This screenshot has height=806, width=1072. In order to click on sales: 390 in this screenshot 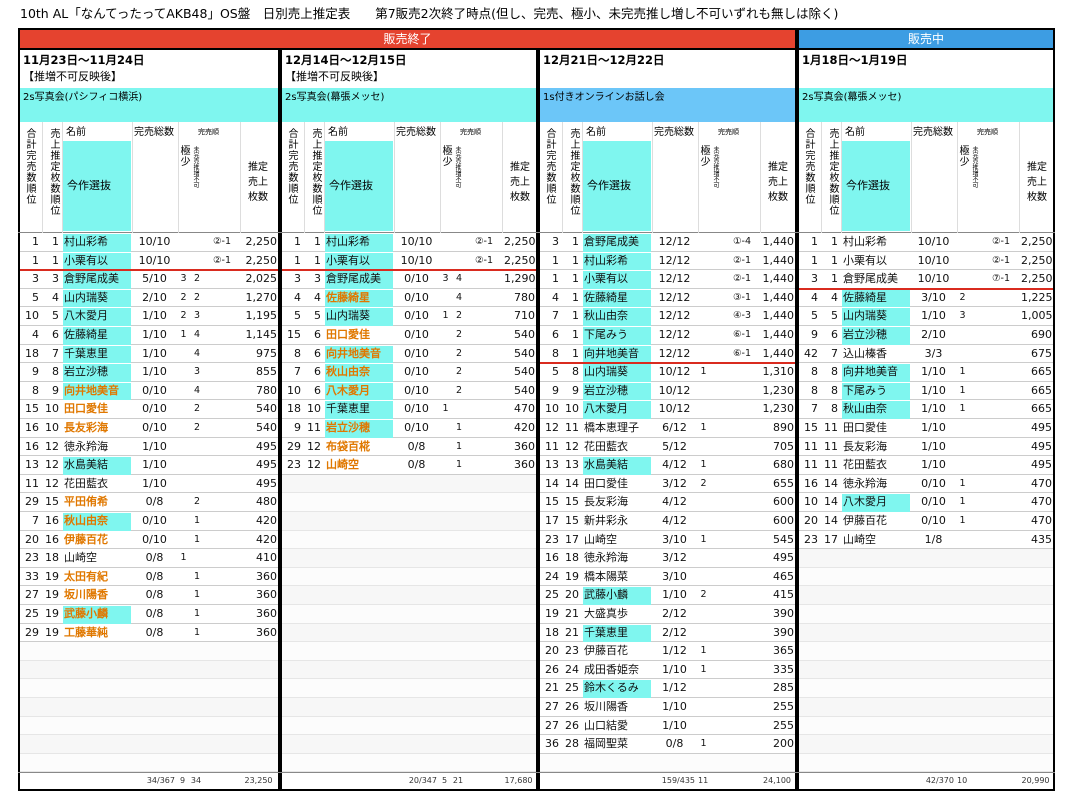, I will do `click(783, 632)`.